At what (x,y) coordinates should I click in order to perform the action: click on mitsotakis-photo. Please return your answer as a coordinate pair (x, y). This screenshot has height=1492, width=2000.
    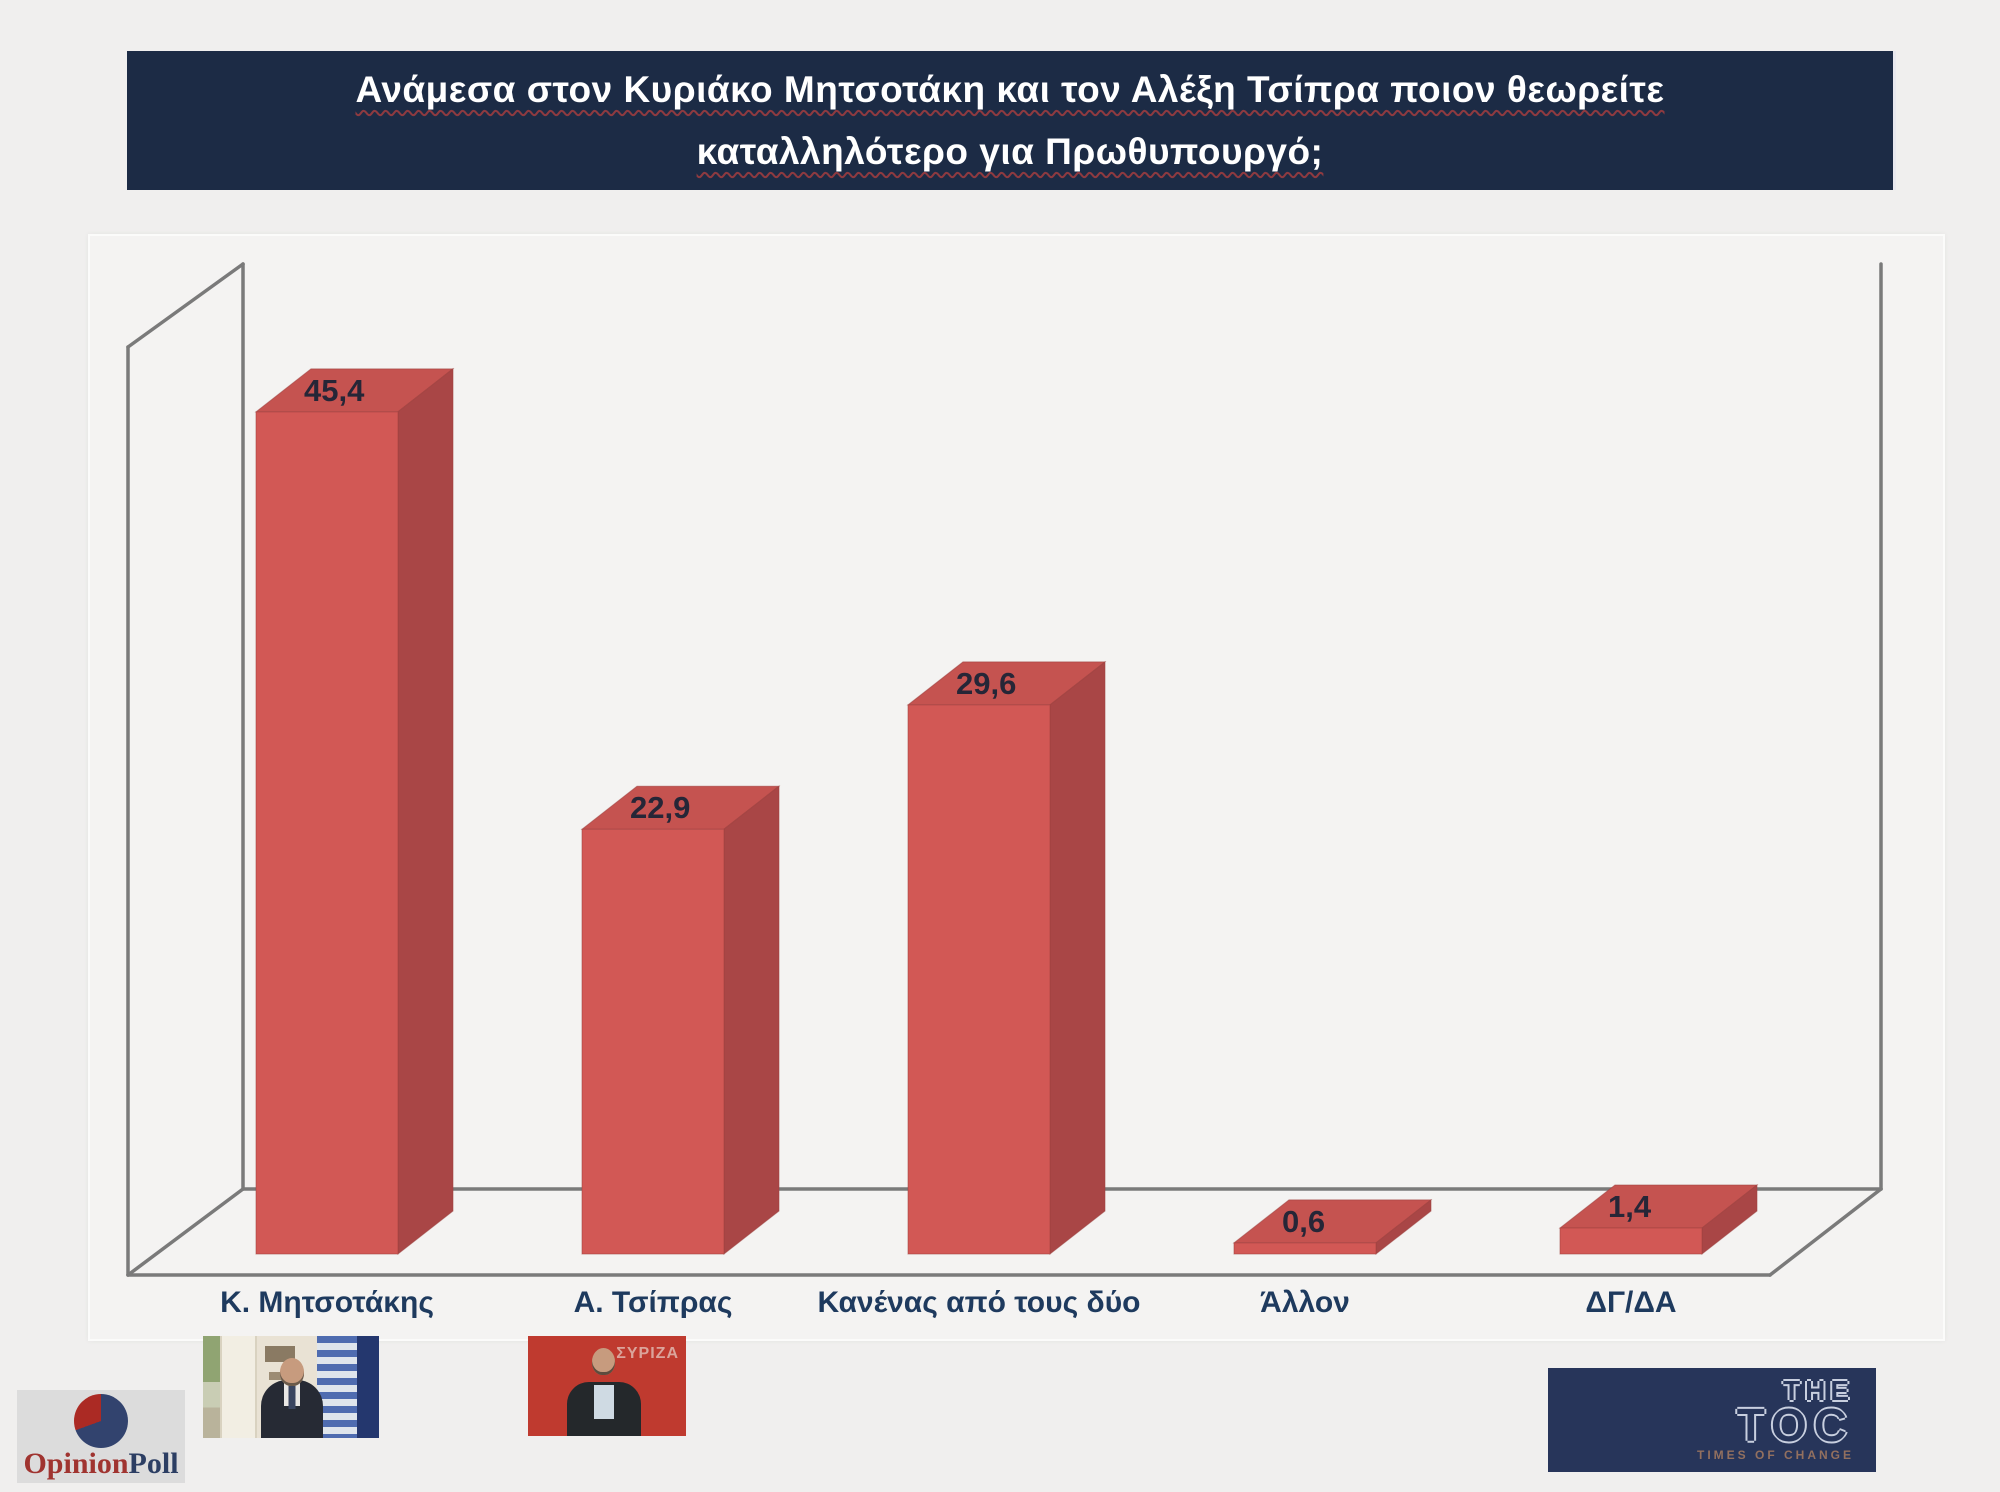
    Looking at the image, I should click on (291, 1387).